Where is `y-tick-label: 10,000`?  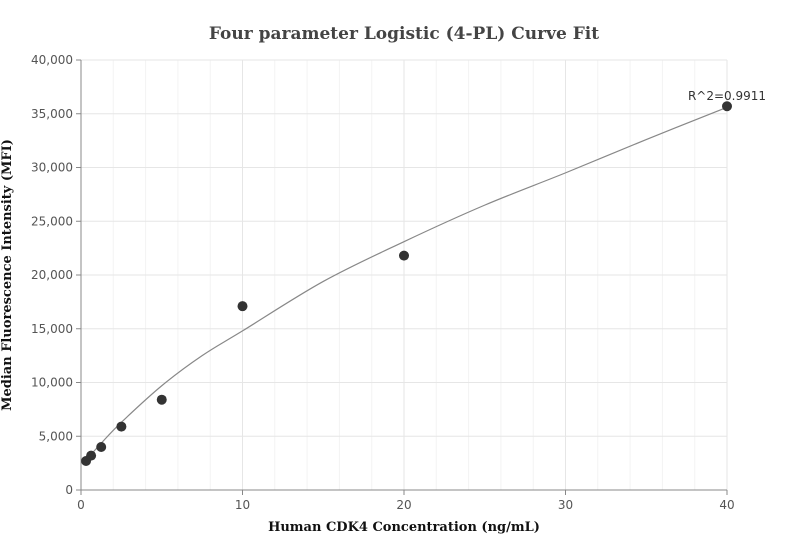
y-tick-label: 10,000 is located at coordinates (52, 383).